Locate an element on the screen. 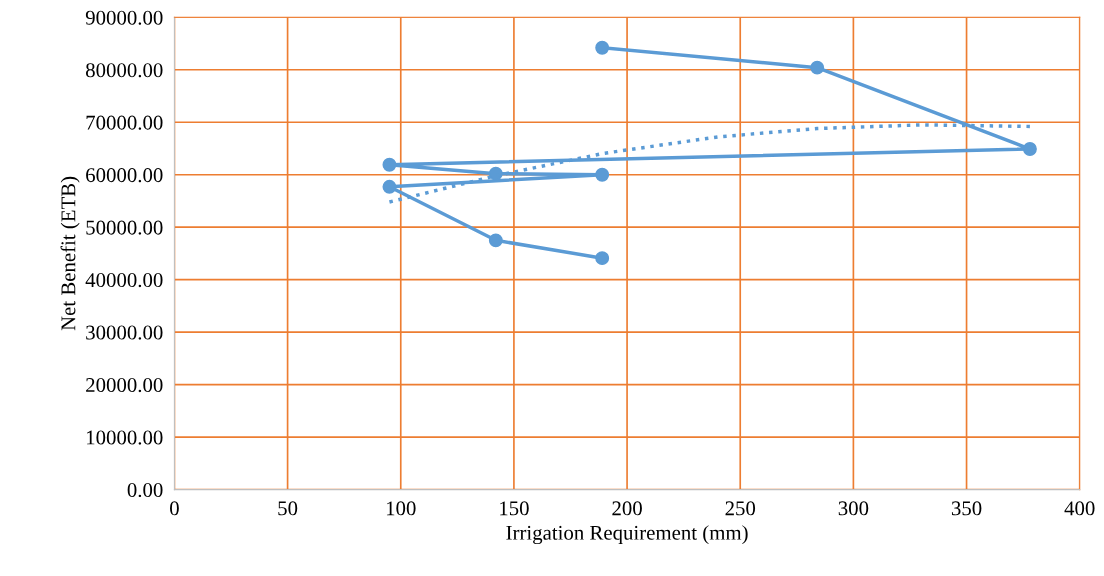  y-tick-label: 80000.00 is located at coordinates (124, 70).